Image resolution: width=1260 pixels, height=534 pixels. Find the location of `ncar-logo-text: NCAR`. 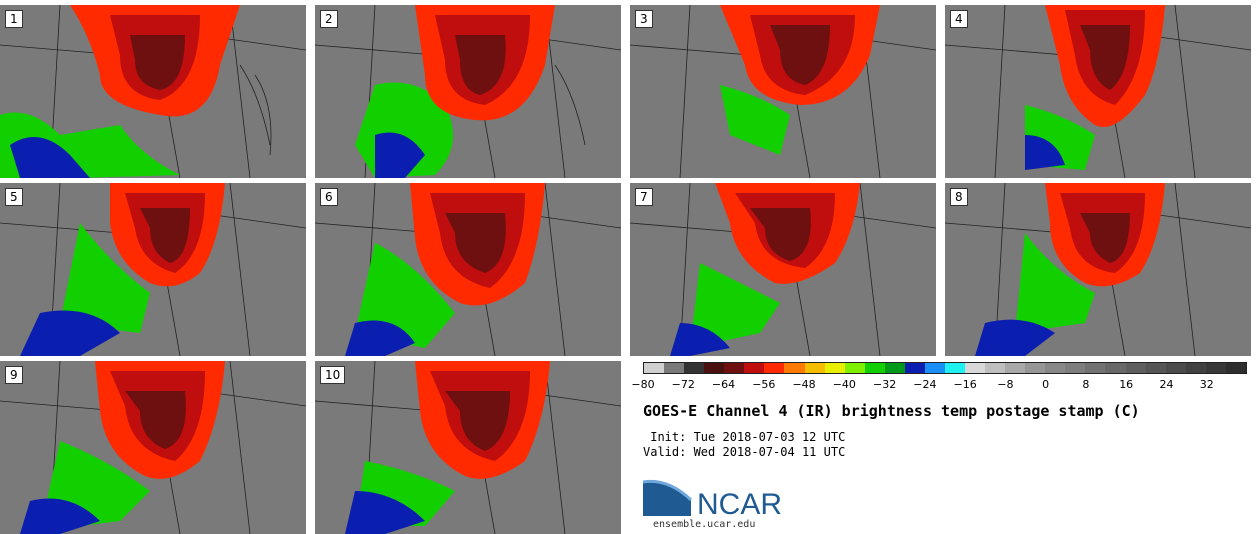

ncar-logo-text: NCAR is located at coordinates (739, 503).